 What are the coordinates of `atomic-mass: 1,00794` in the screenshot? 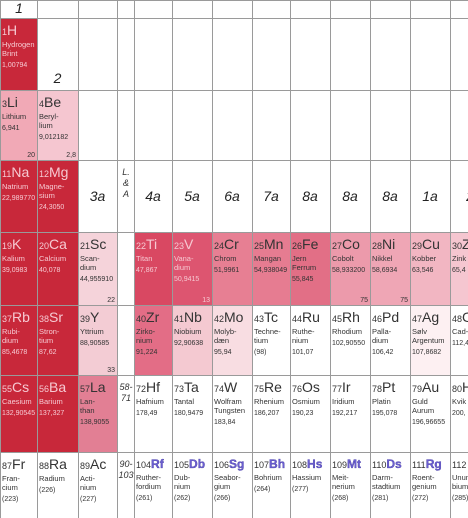 It's located at (15, 65).